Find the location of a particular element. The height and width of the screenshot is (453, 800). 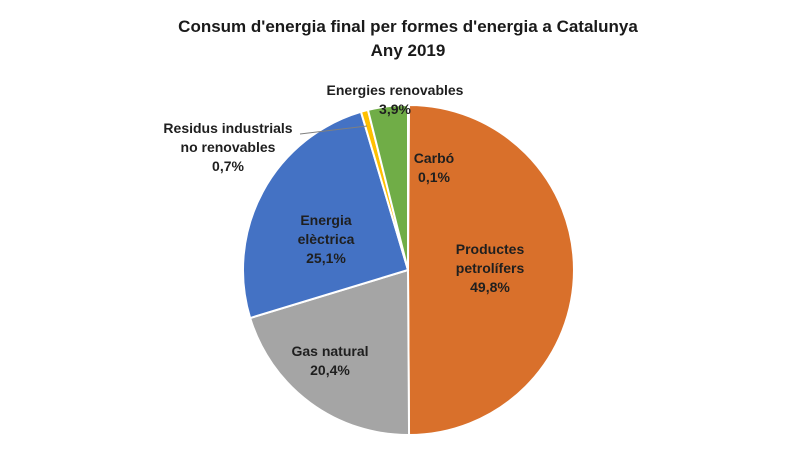

slice-label-2: Gas natural 20,4% is located at coordinates (329, 360).